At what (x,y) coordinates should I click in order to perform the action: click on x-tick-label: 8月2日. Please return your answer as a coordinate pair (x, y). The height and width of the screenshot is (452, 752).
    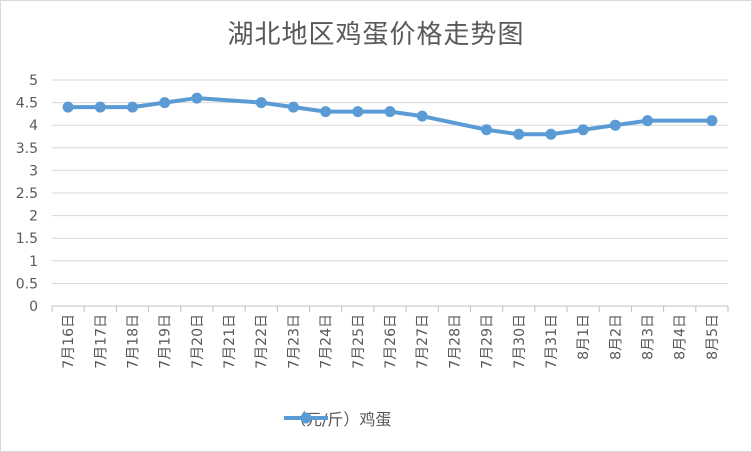
    Looking at the image, I should click on (616, 337).